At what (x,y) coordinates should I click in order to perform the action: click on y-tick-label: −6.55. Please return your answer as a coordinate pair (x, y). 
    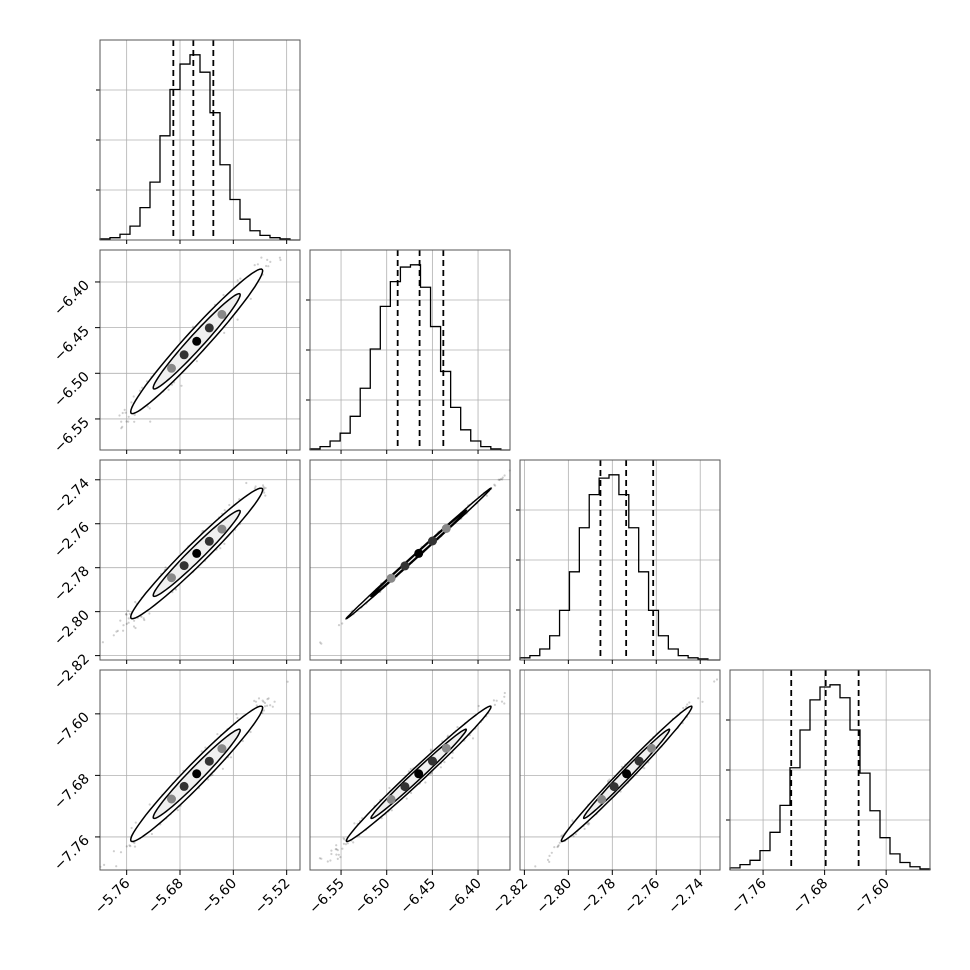
    Looking at the image, I should click on (72, 435).